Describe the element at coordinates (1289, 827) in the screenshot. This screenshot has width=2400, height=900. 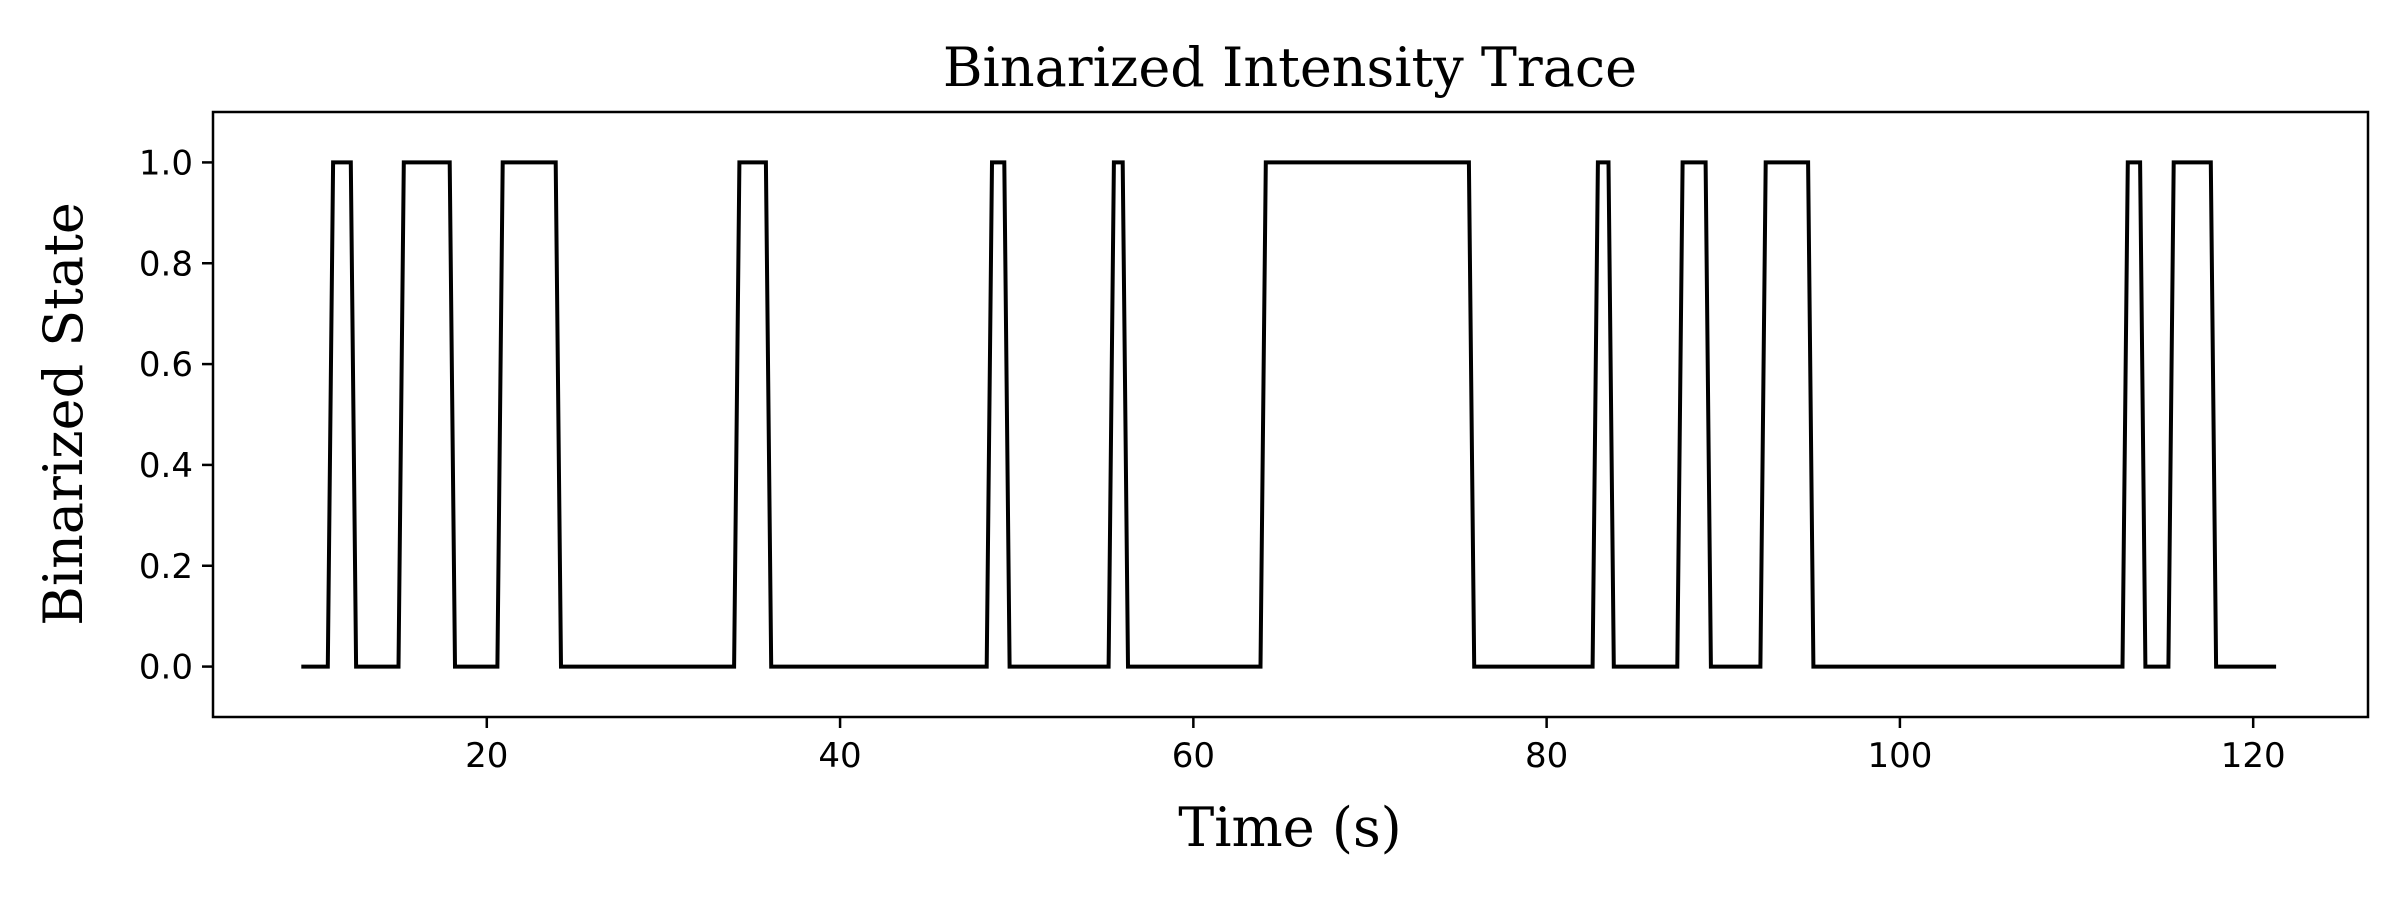
I see `x-axis-label: Time (s)` at that location.